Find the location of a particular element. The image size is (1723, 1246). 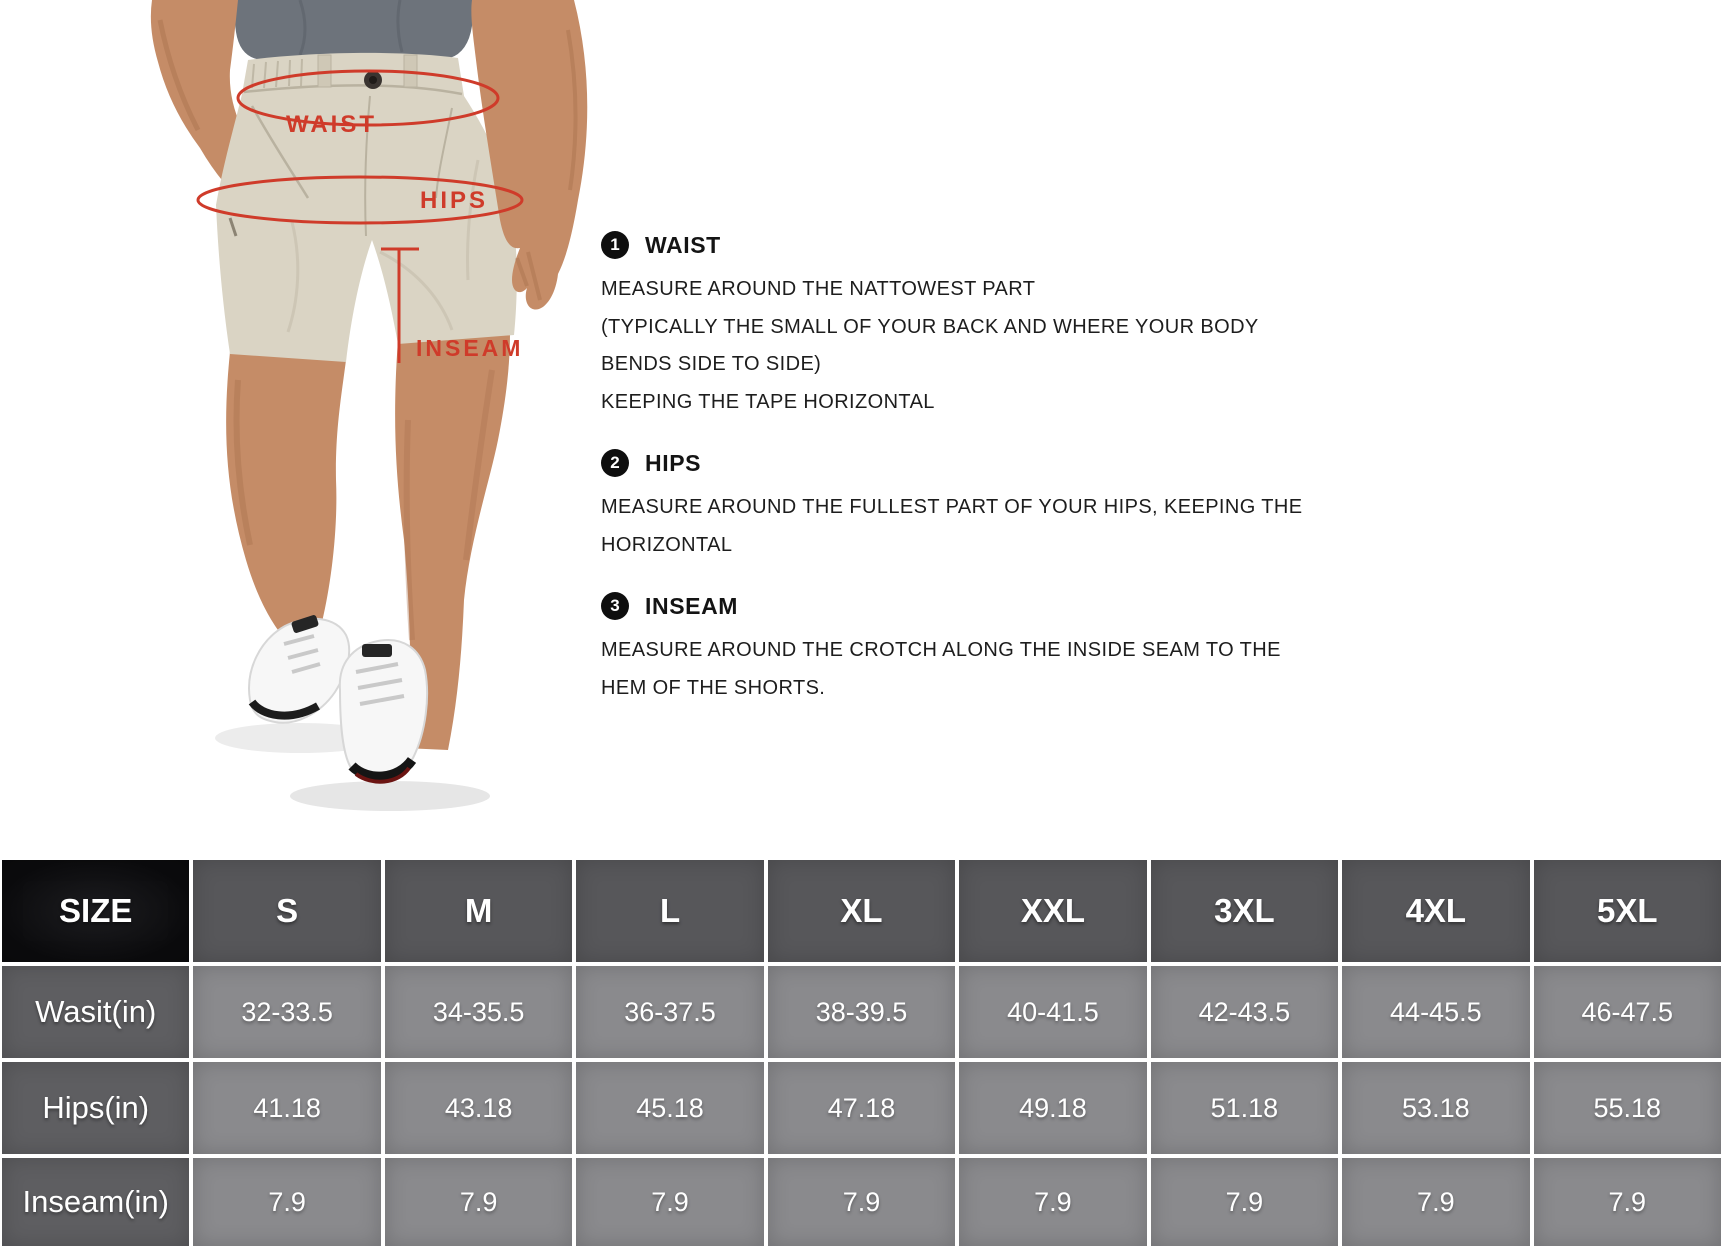

instruction-line: HEM OF THE SHORTS. is located at coordinates (713, 687).